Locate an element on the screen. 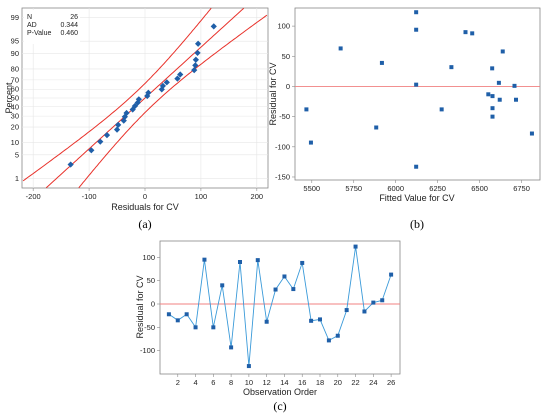 This screenshot has height=416, width=550. panel-a-y-tick-label: 5 is located at coordinates (17, 154).